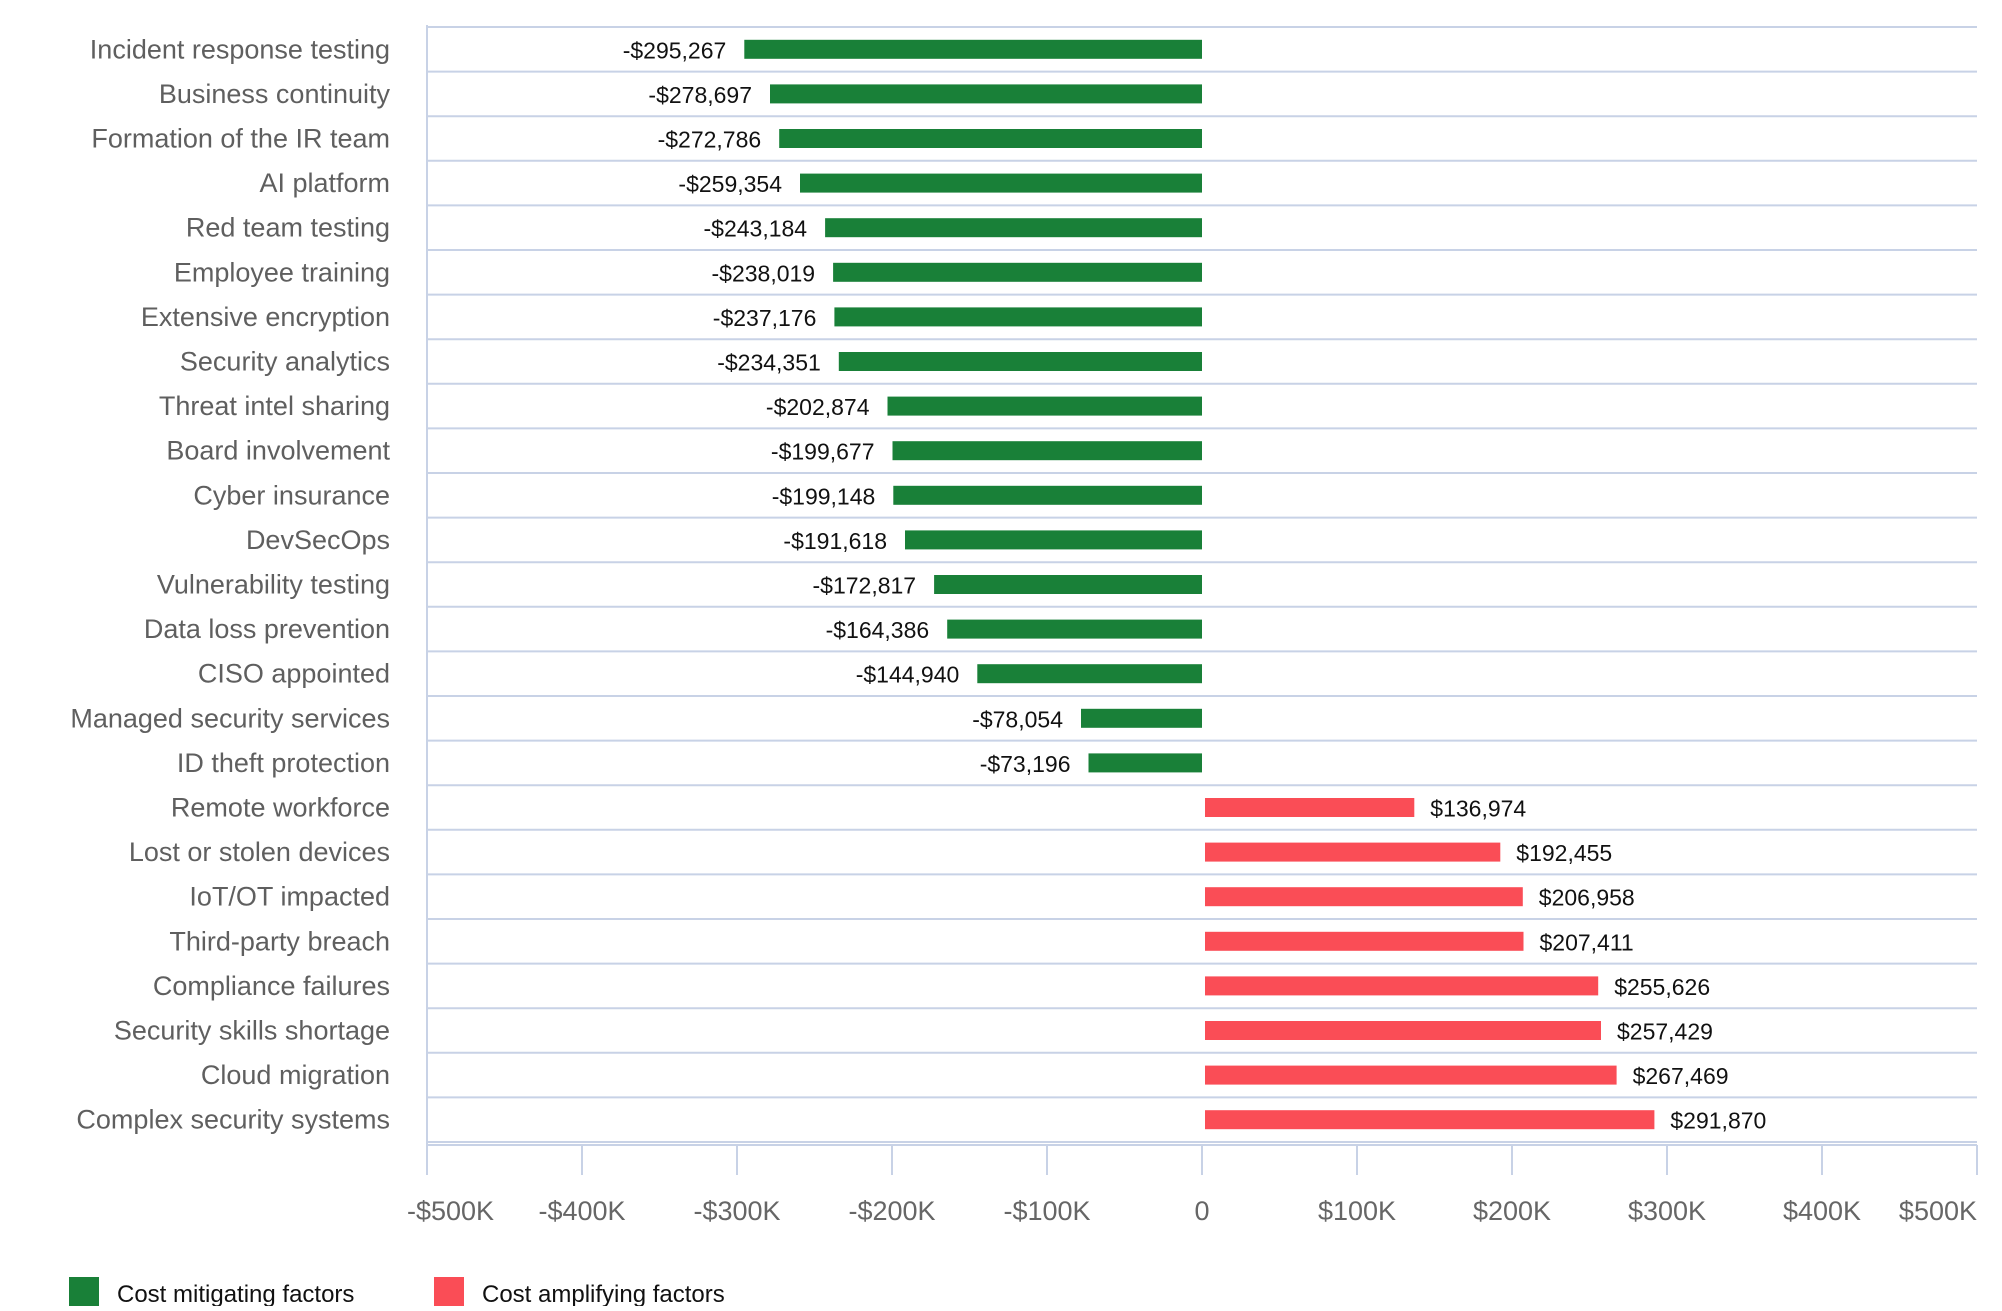 Image resolution: width=2002 pixels, height=1311 pixels. Describe the element at coordinates (1478, 809) in the screenshot. I see `value-label: $136,974` at that location.